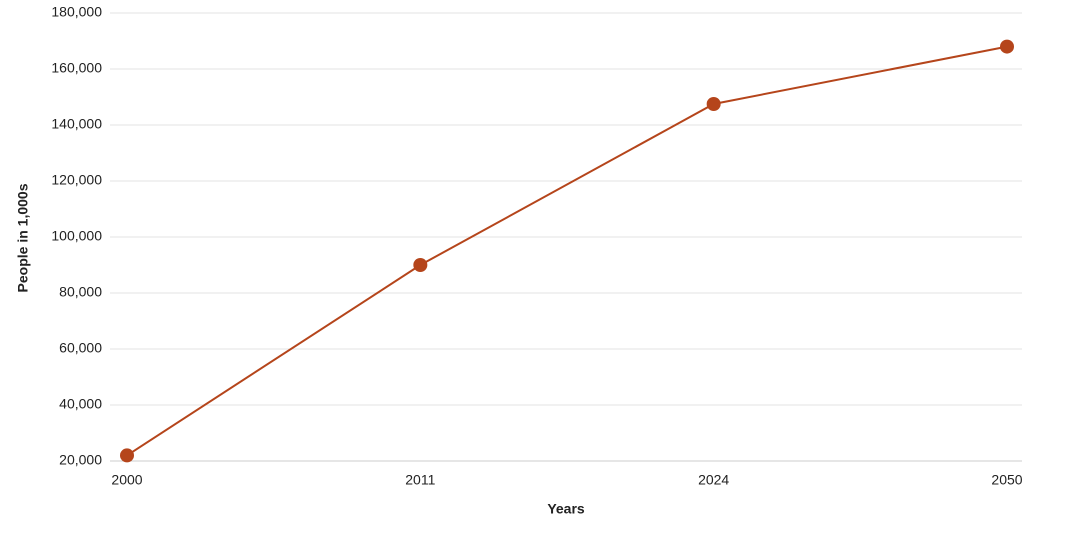 Image resolution: width=1080 pixels, height=536 pixels. Describe the element at coordinates (126, 480) in the screenshot. I see `x-tick-label: 2000` at that location.